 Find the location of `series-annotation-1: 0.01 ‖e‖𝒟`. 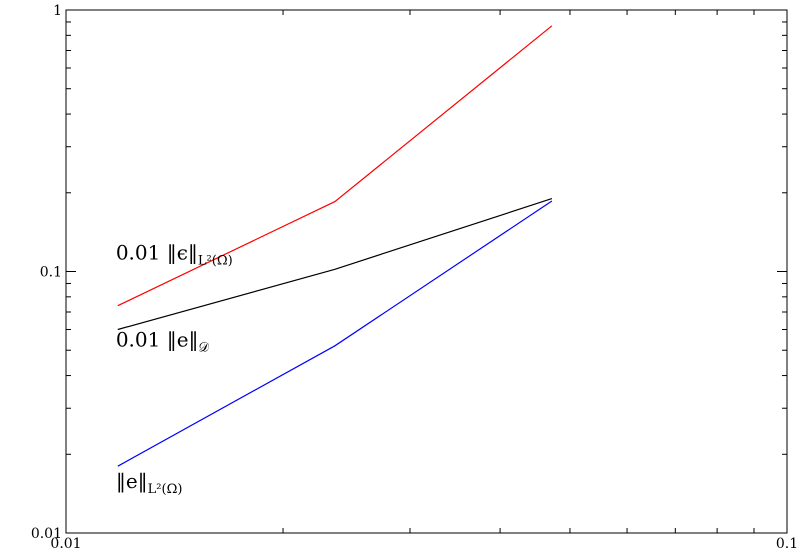

series-annotation-1: 0.01 ‖e‖𝒟 is located at coordinates (163, 341).